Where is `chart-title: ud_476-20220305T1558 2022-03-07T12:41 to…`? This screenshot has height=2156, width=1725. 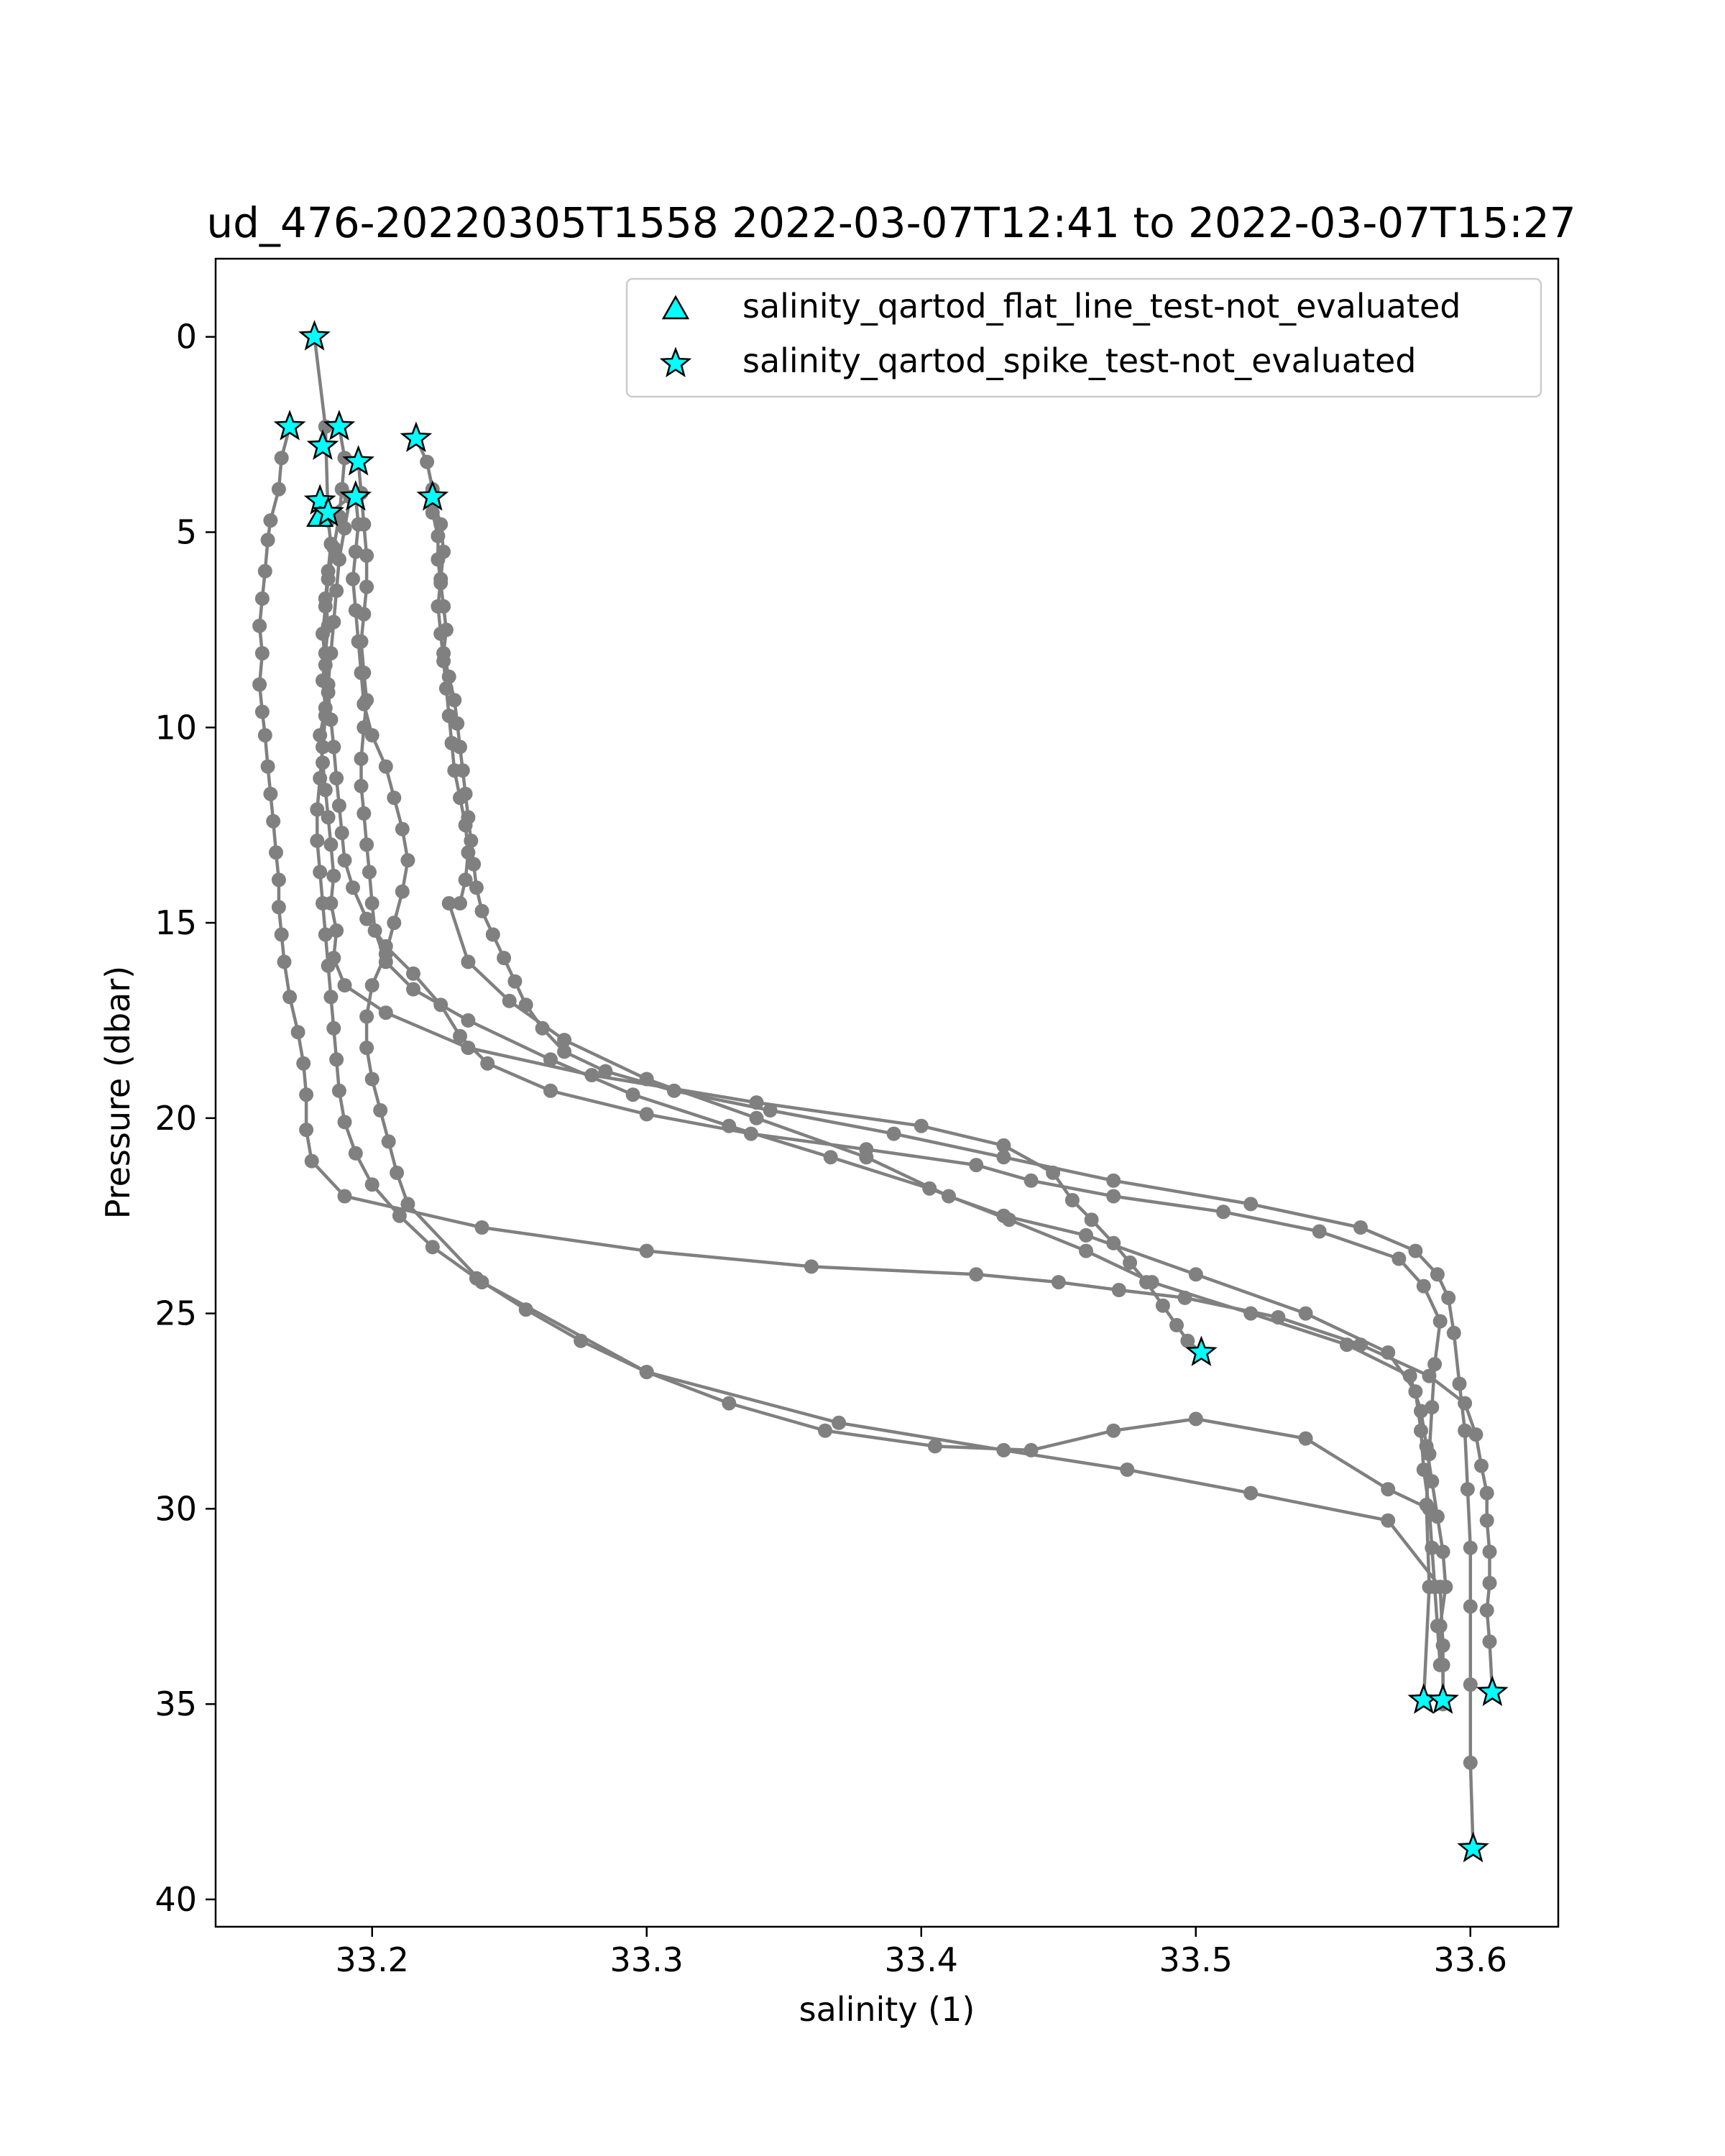
chart-title: ud_476-20220305T1558 2022-03-07T12:41 to… is located at coordinates (891, 223).